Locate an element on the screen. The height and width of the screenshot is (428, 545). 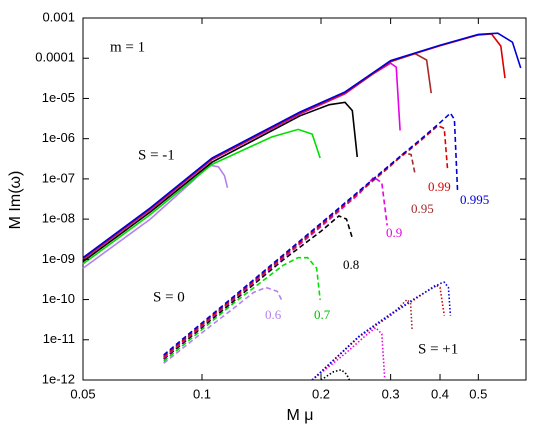
y-tick-label: 1e-12 is located at coordinates (58, 378).